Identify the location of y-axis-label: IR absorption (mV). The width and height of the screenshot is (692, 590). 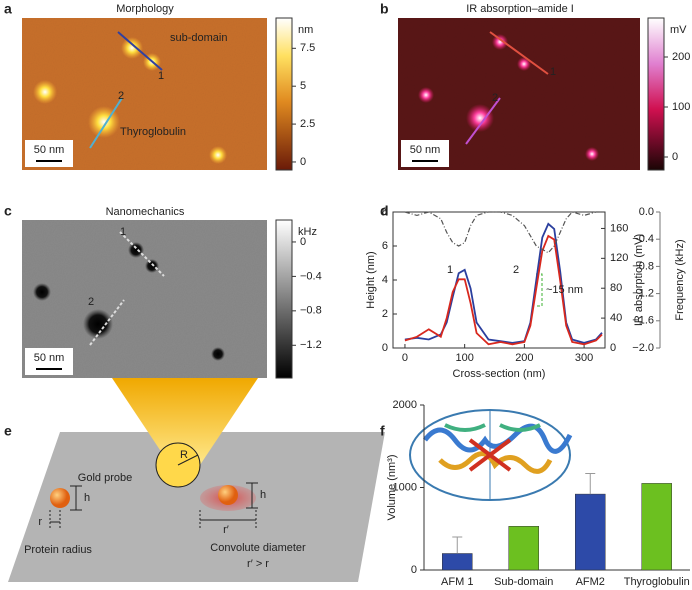
(639, 280).